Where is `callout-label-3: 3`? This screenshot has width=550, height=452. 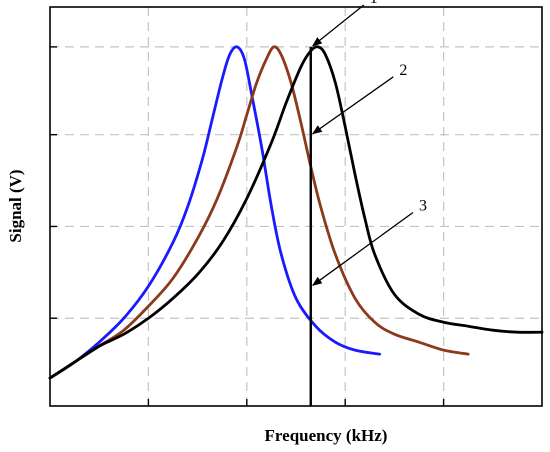
callout-label-3: 3 is located at coordinates (423, 205).